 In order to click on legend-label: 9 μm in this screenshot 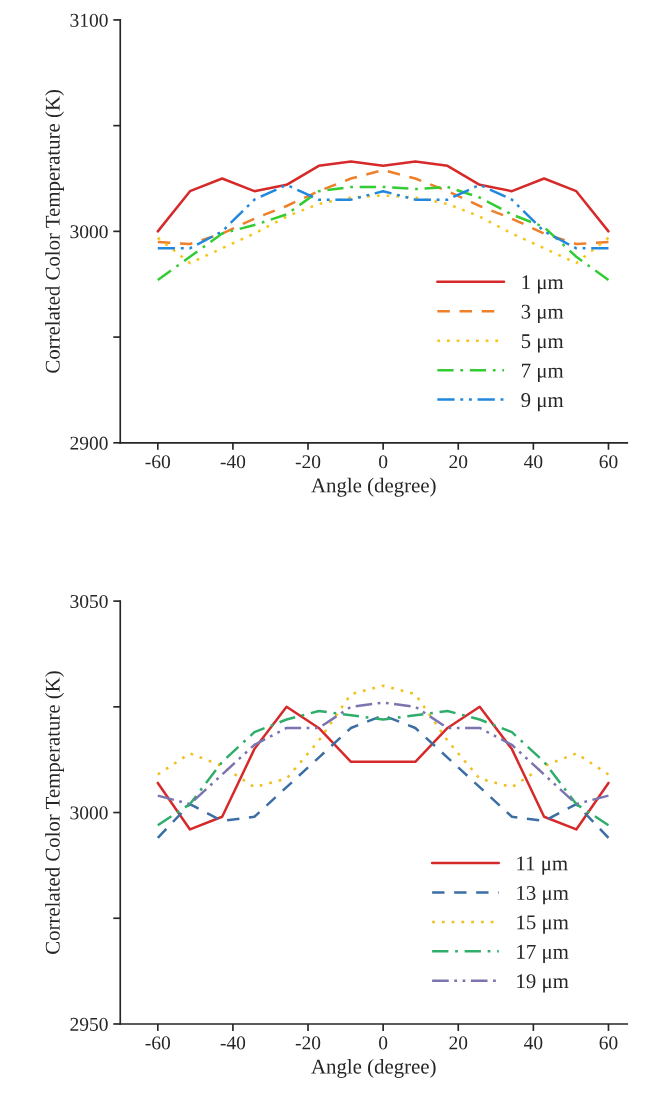, I will do `click(542, 402)`.